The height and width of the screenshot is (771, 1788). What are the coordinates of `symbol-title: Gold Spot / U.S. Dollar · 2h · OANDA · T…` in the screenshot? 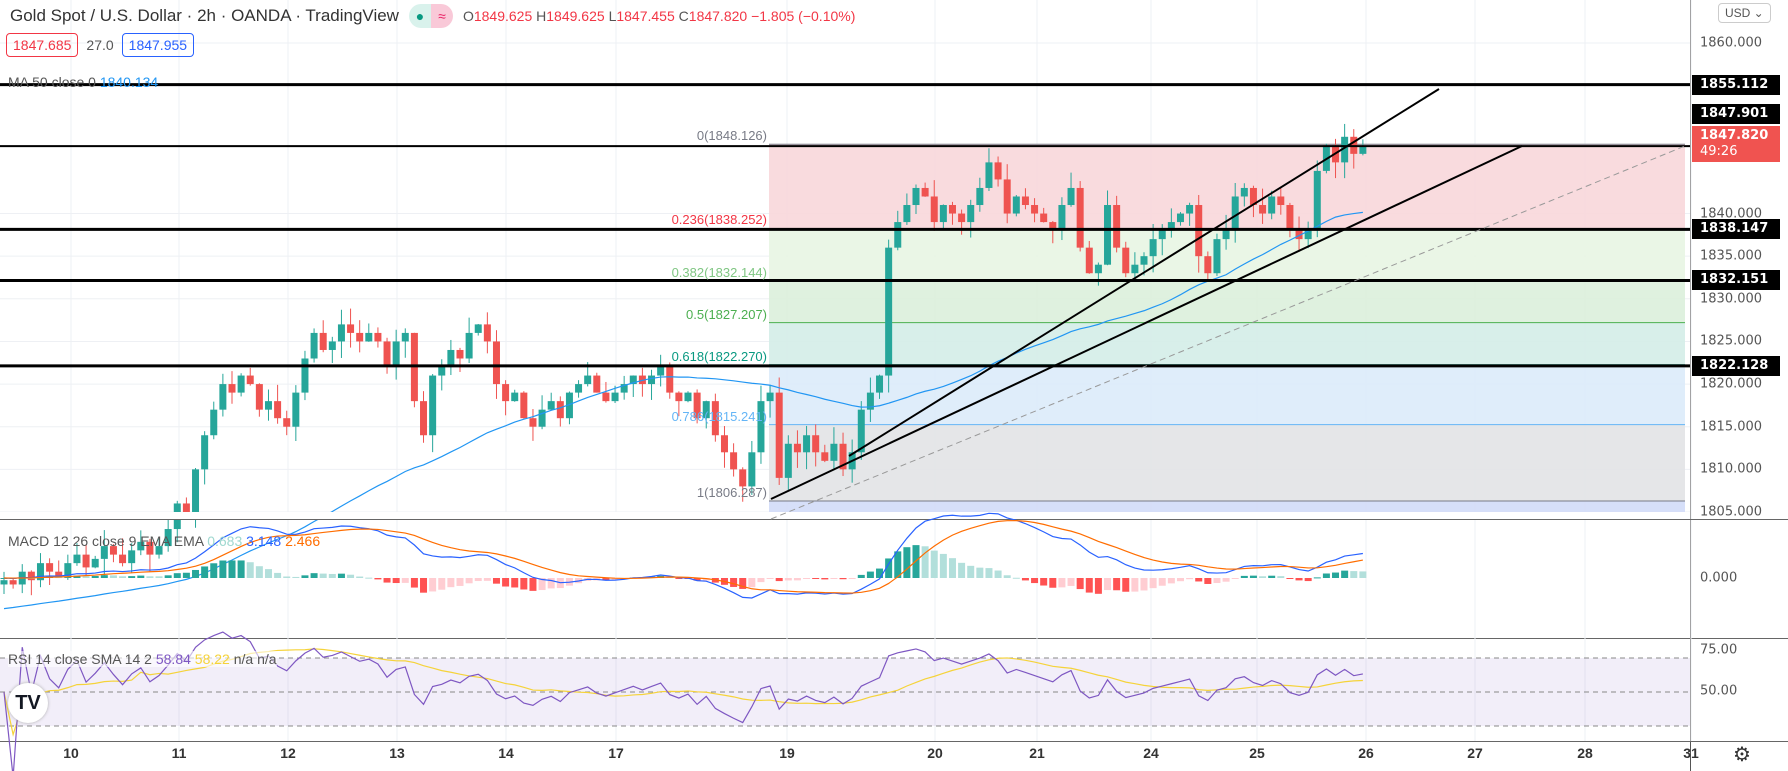 It's located at (204, 15).